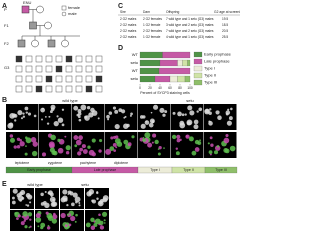  Describe the element at coordinates (134, 62) in the screenshot. I see `row-label: setu` at that location.